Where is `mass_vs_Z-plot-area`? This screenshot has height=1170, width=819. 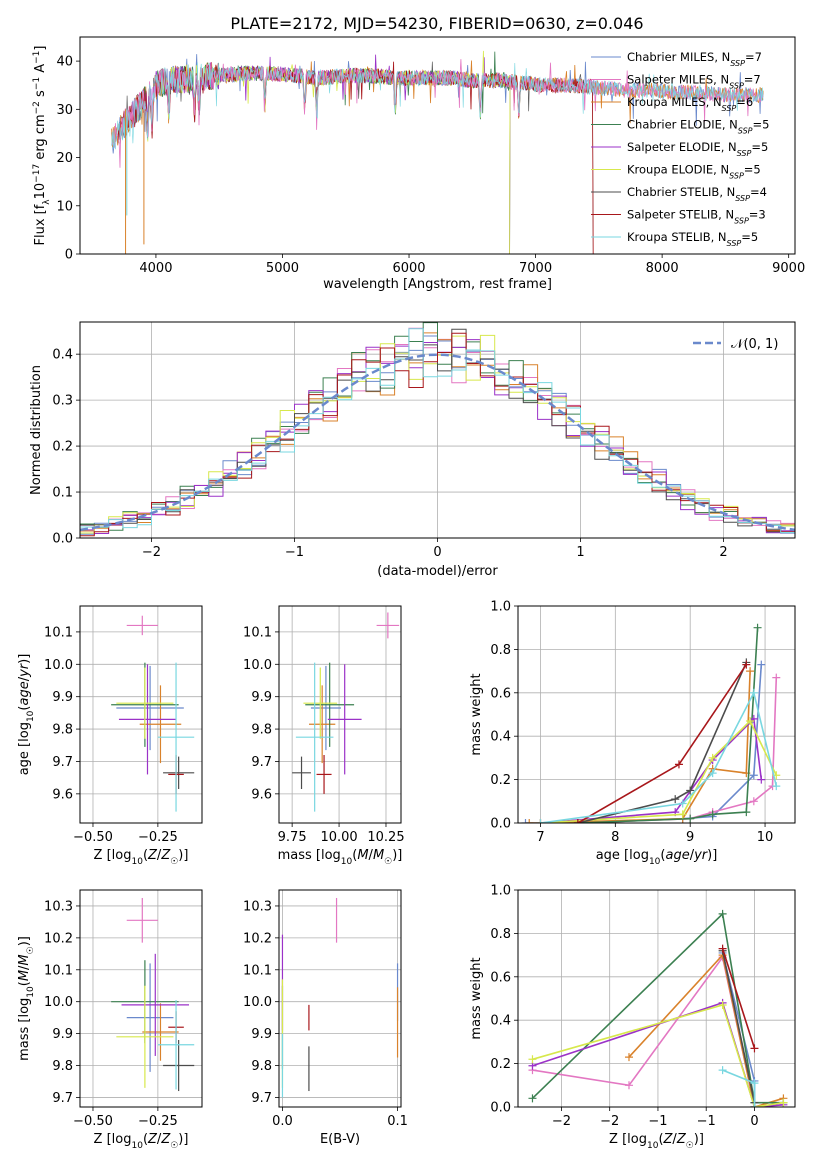
mass_vs_Z-plot-area is located at coordinates (153, 994).